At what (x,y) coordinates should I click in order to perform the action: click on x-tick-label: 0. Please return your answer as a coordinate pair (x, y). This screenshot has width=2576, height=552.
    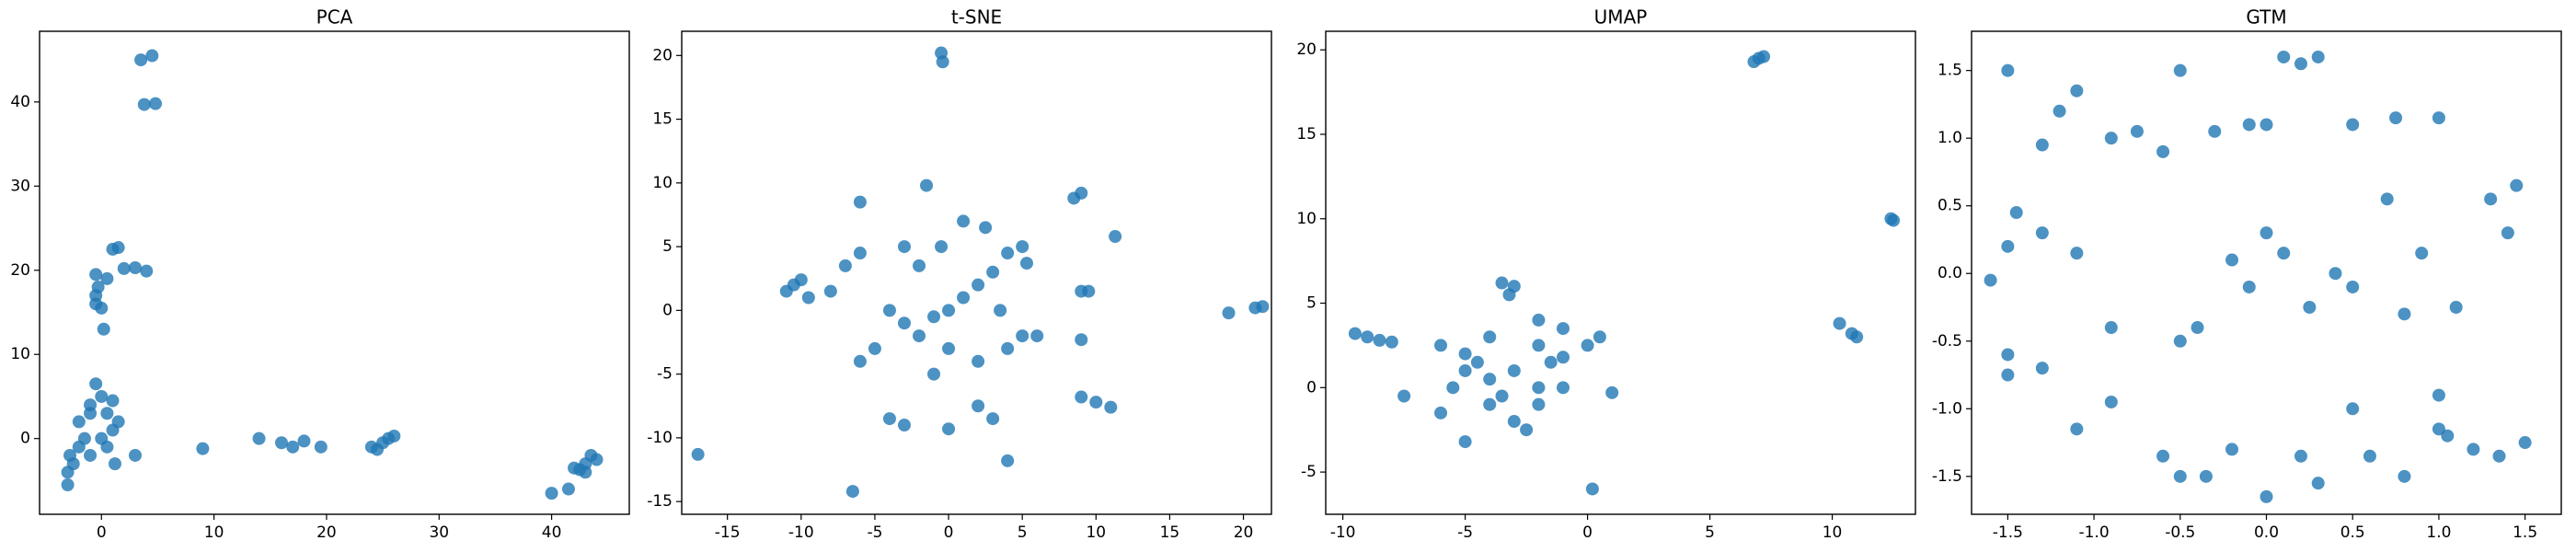
    Looking at the image, I should click on (1587, 532).